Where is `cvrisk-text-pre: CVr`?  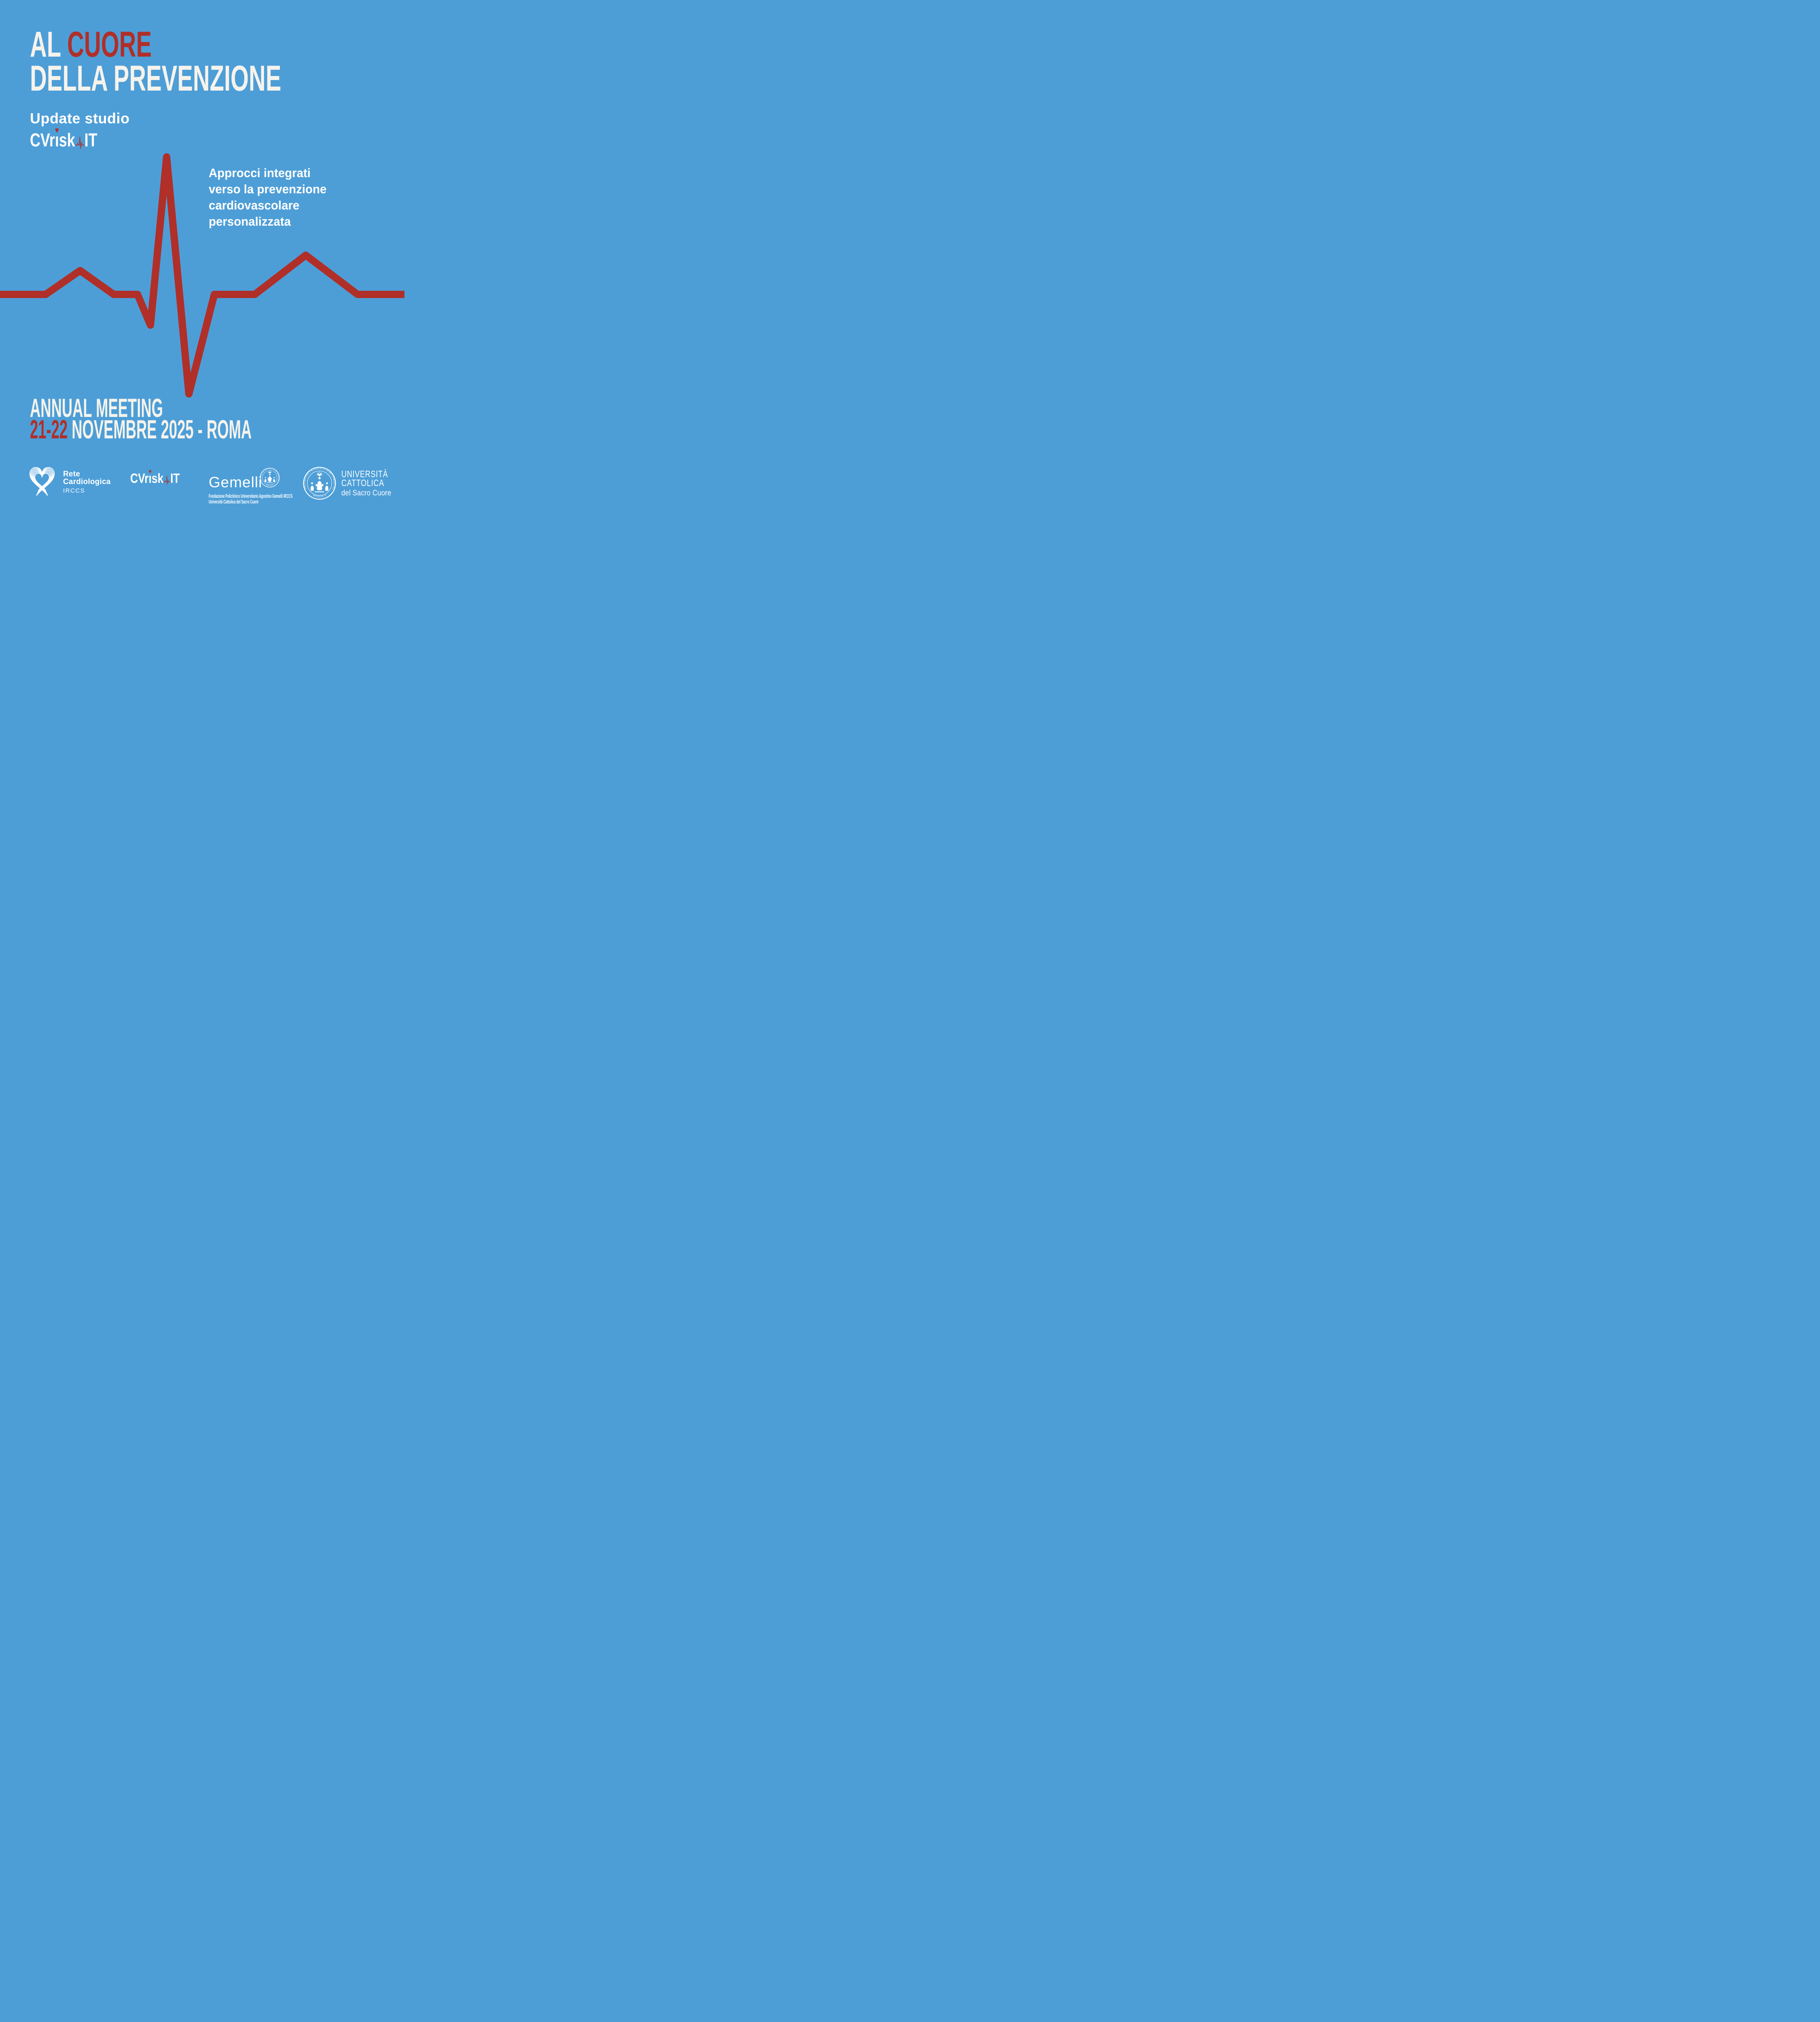
cvrisk-text-pre: CVr is located at coordinates (42, 139).